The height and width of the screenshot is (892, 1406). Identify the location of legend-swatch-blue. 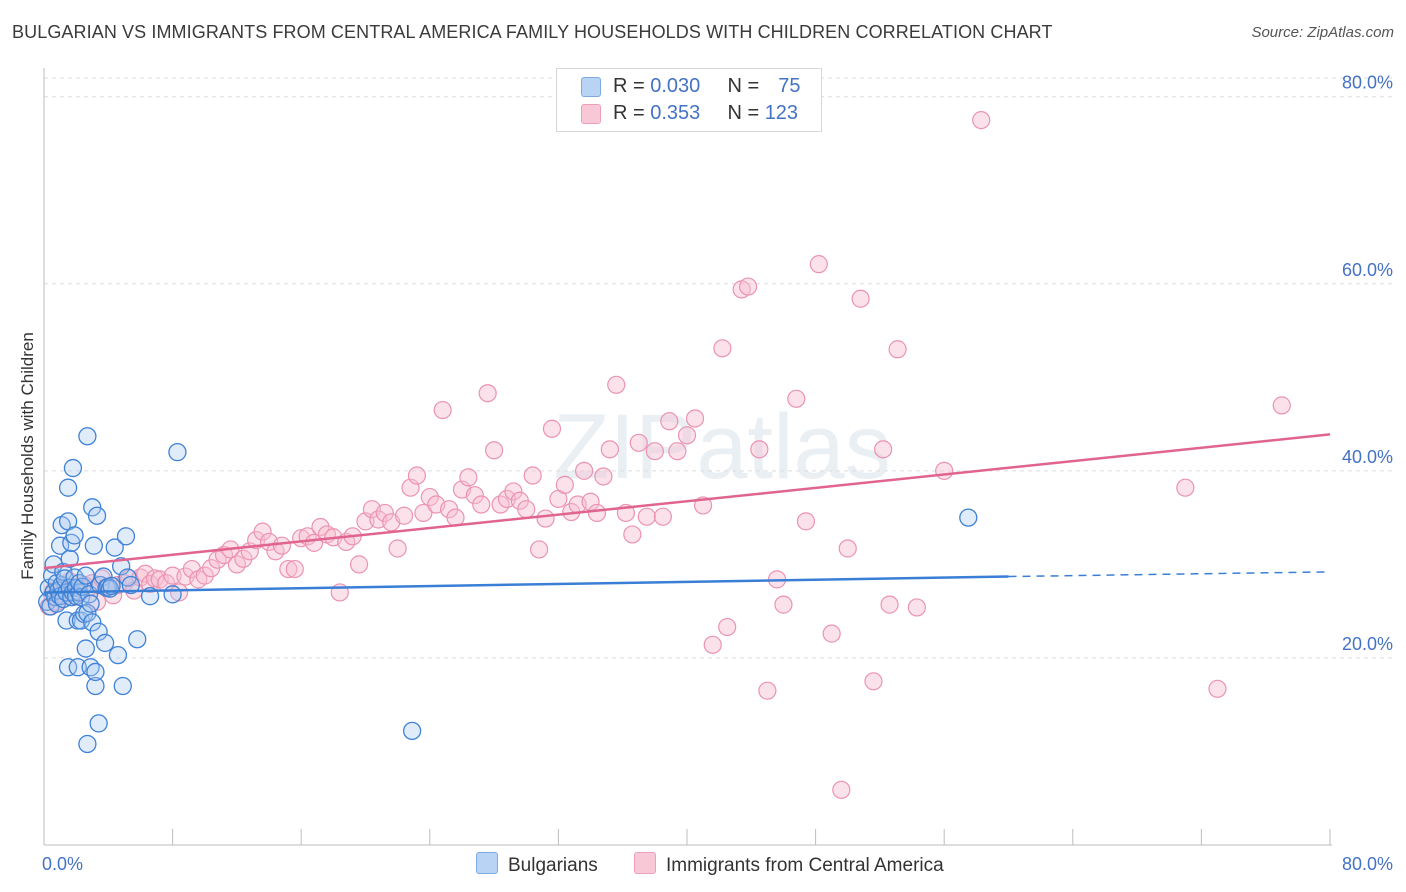
(591, 87).